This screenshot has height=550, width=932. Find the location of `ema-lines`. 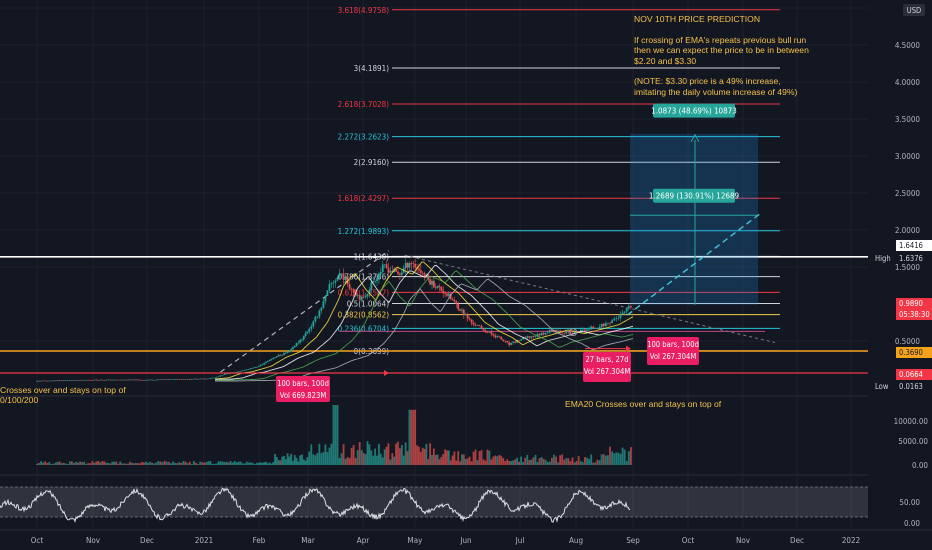

ema-lines is located at coordinates (424, 321).